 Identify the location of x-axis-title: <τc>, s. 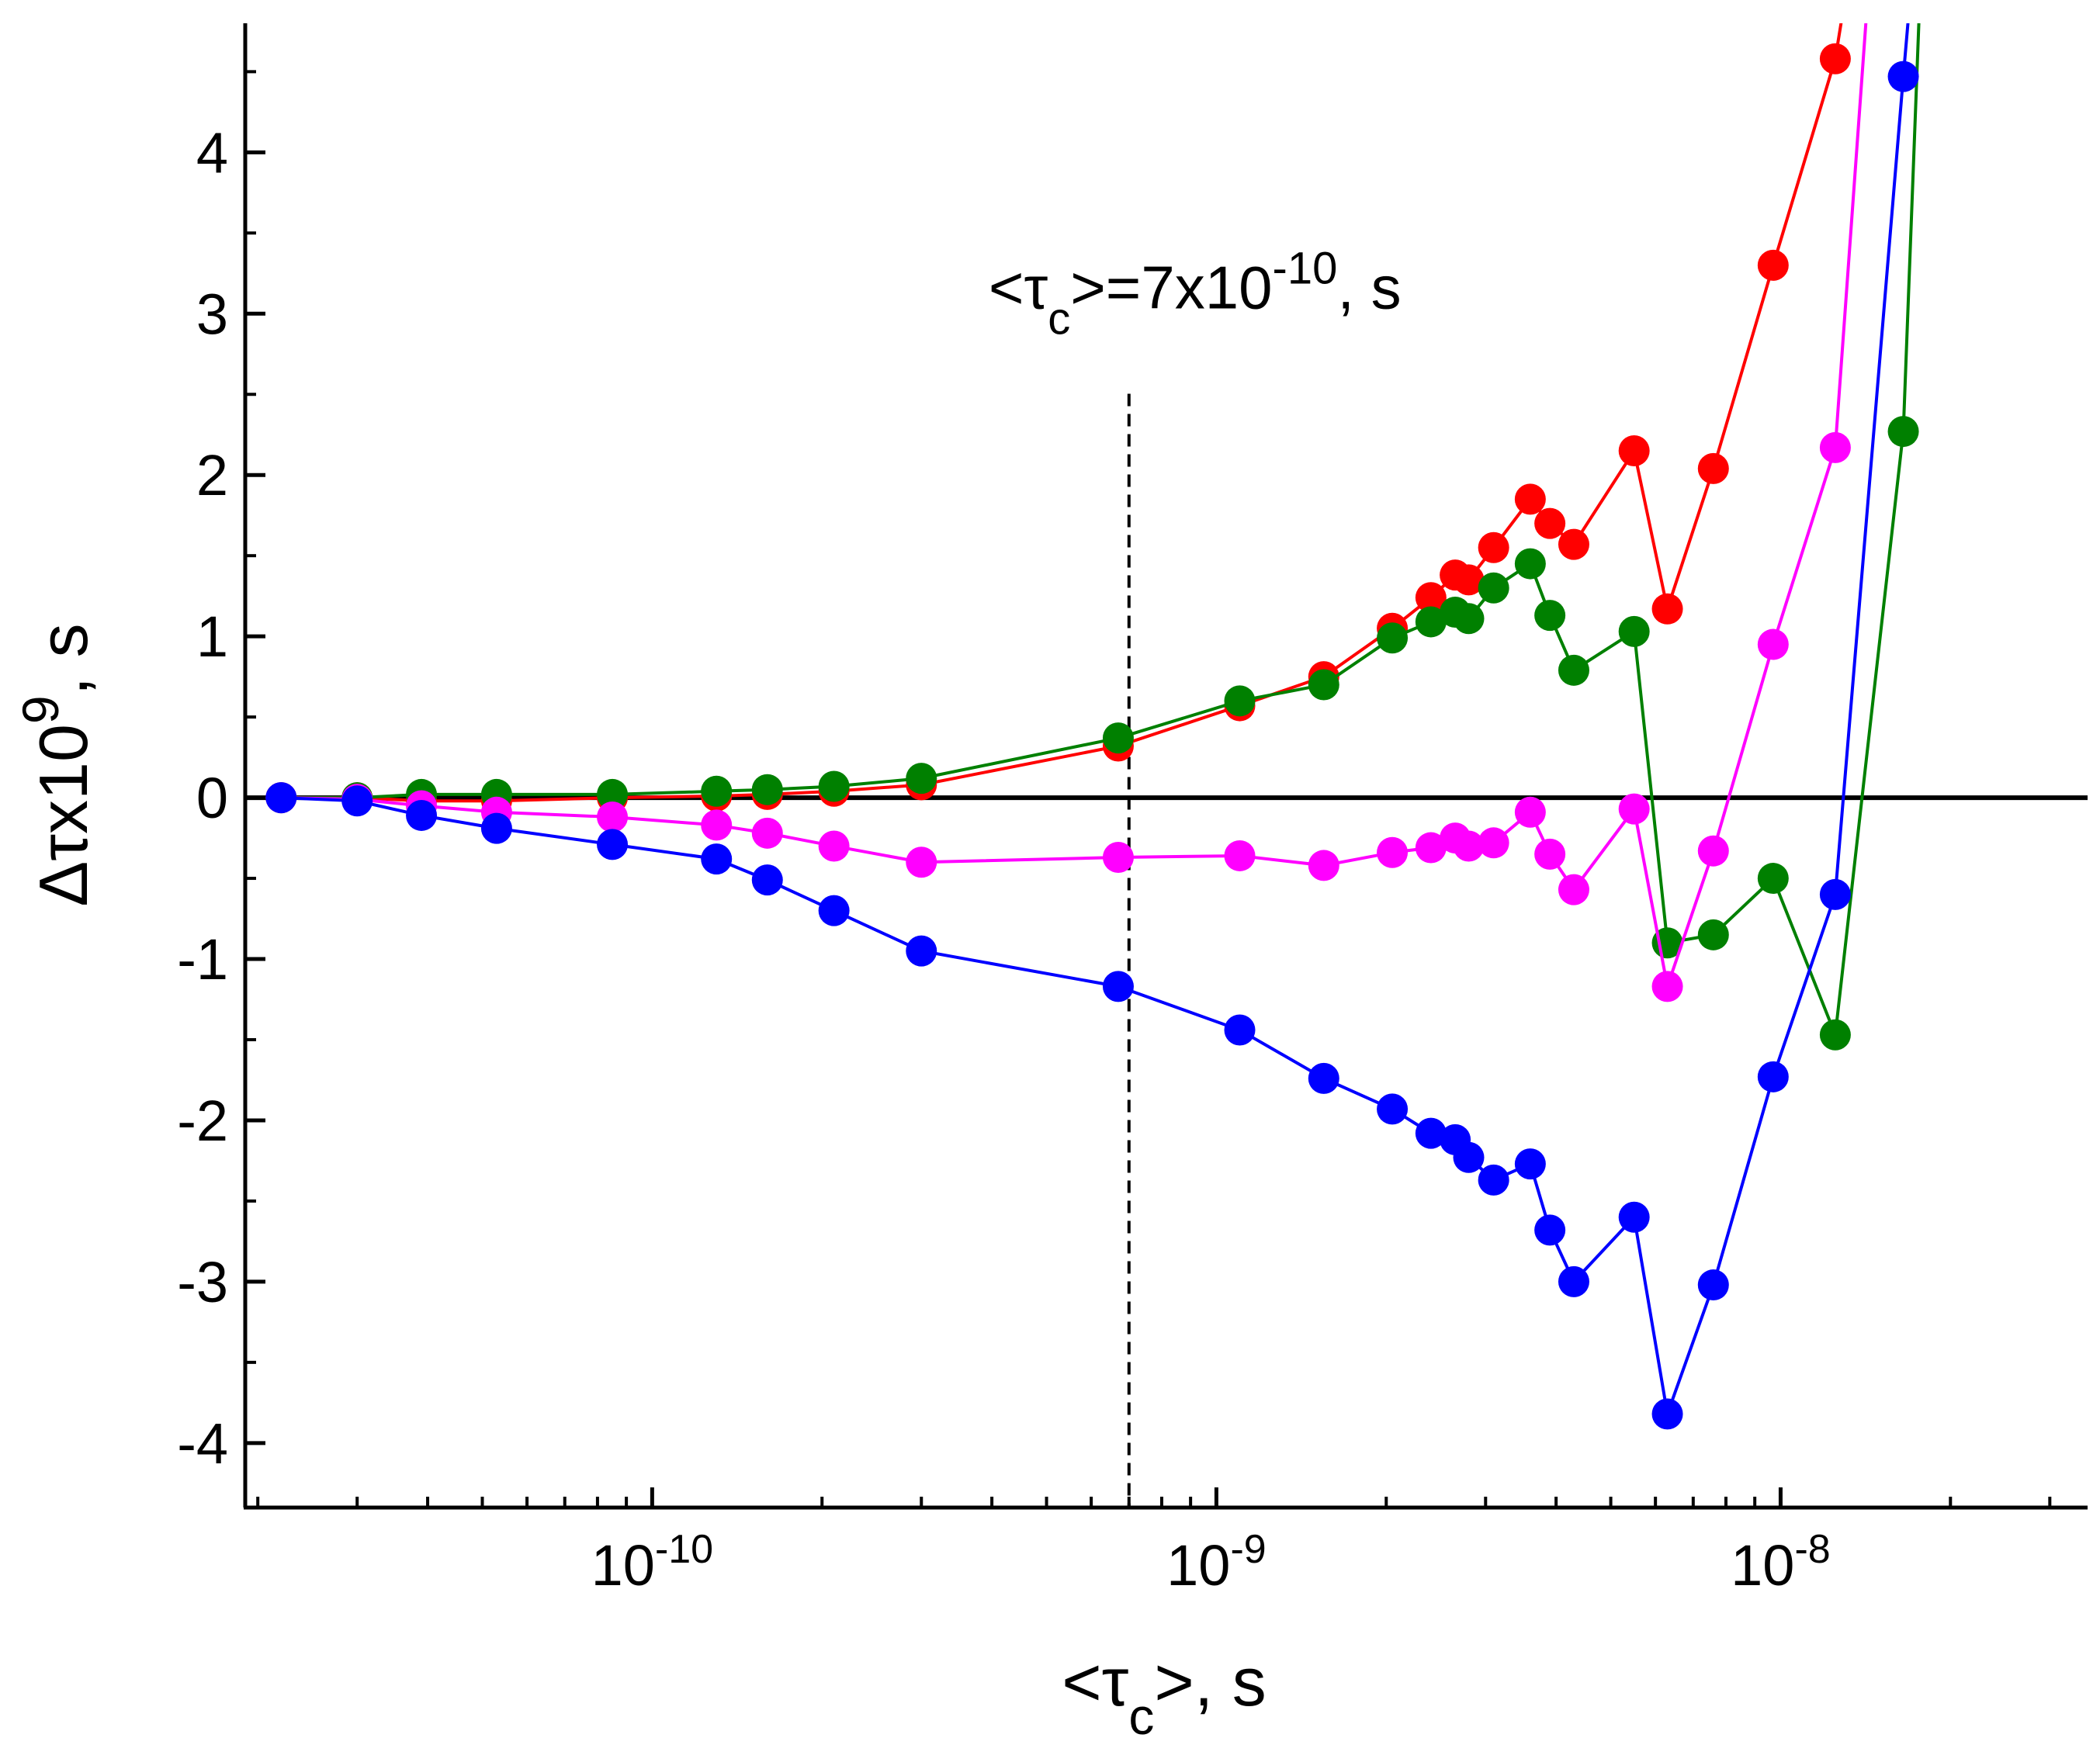
(1164, 1691).